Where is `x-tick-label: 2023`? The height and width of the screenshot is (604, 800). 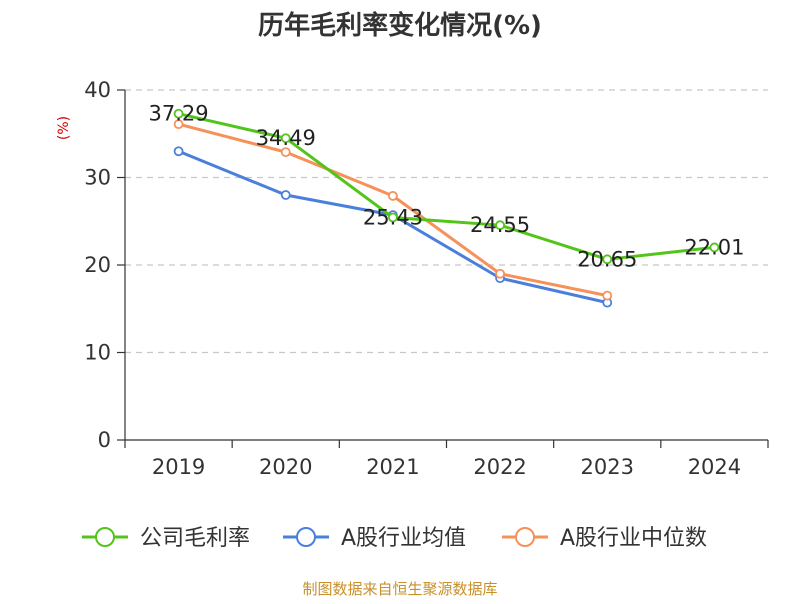 x-tick-label: 2023 is located at coordinates (607, 467).